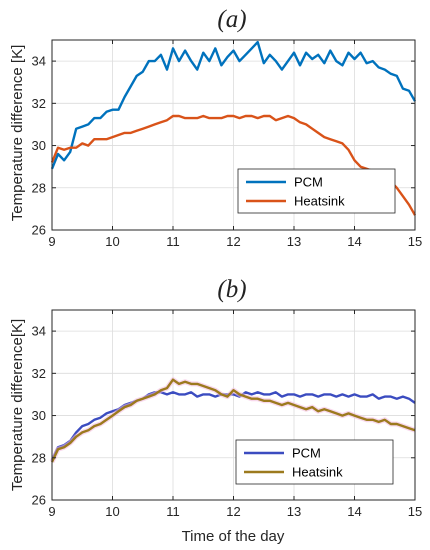 The width and height of the screenshot is (430, 550). Describe the element at coordinates (39, 230) in the screenshot. I see `panel-a-y-tick-label: 26` at that location.